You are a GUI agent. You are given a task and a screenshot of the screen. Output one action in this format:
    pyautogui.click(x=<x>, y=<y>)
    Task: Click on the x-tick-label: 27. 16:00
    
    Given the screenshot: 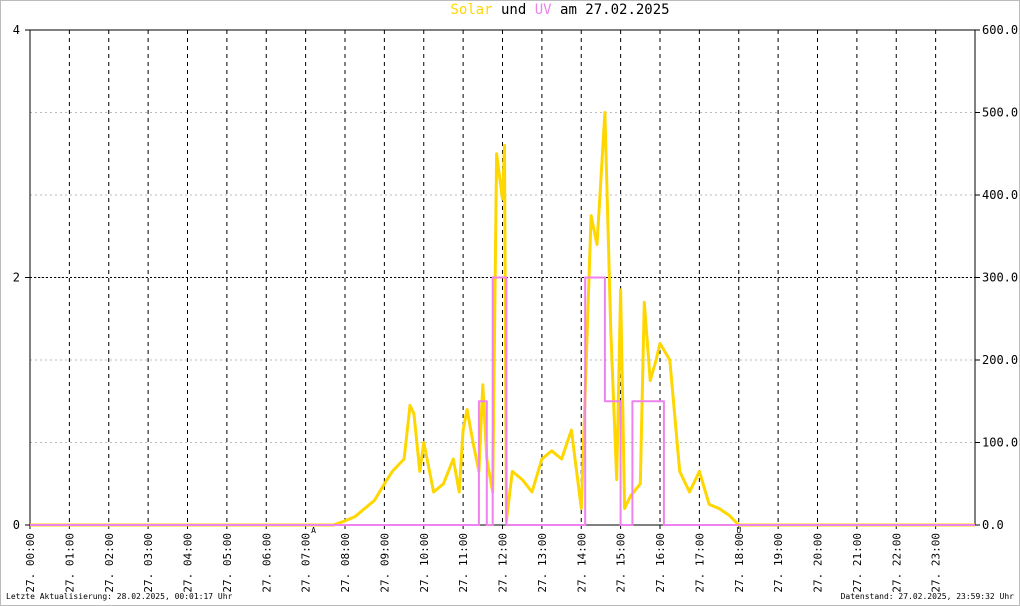 What is the action you would take?
    pyautogui.click(x=660, y=563)
    